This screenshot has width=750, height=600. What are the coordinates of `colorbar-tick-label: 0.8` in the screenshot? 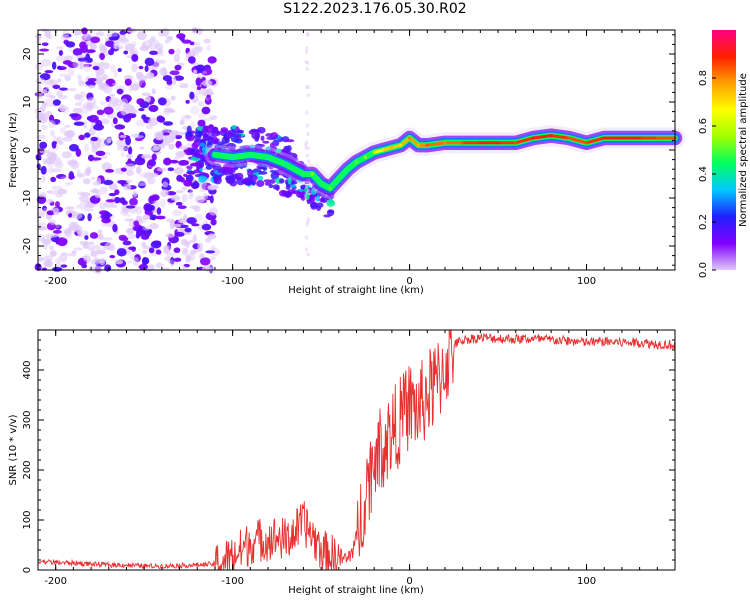 It's located at (703, 78).